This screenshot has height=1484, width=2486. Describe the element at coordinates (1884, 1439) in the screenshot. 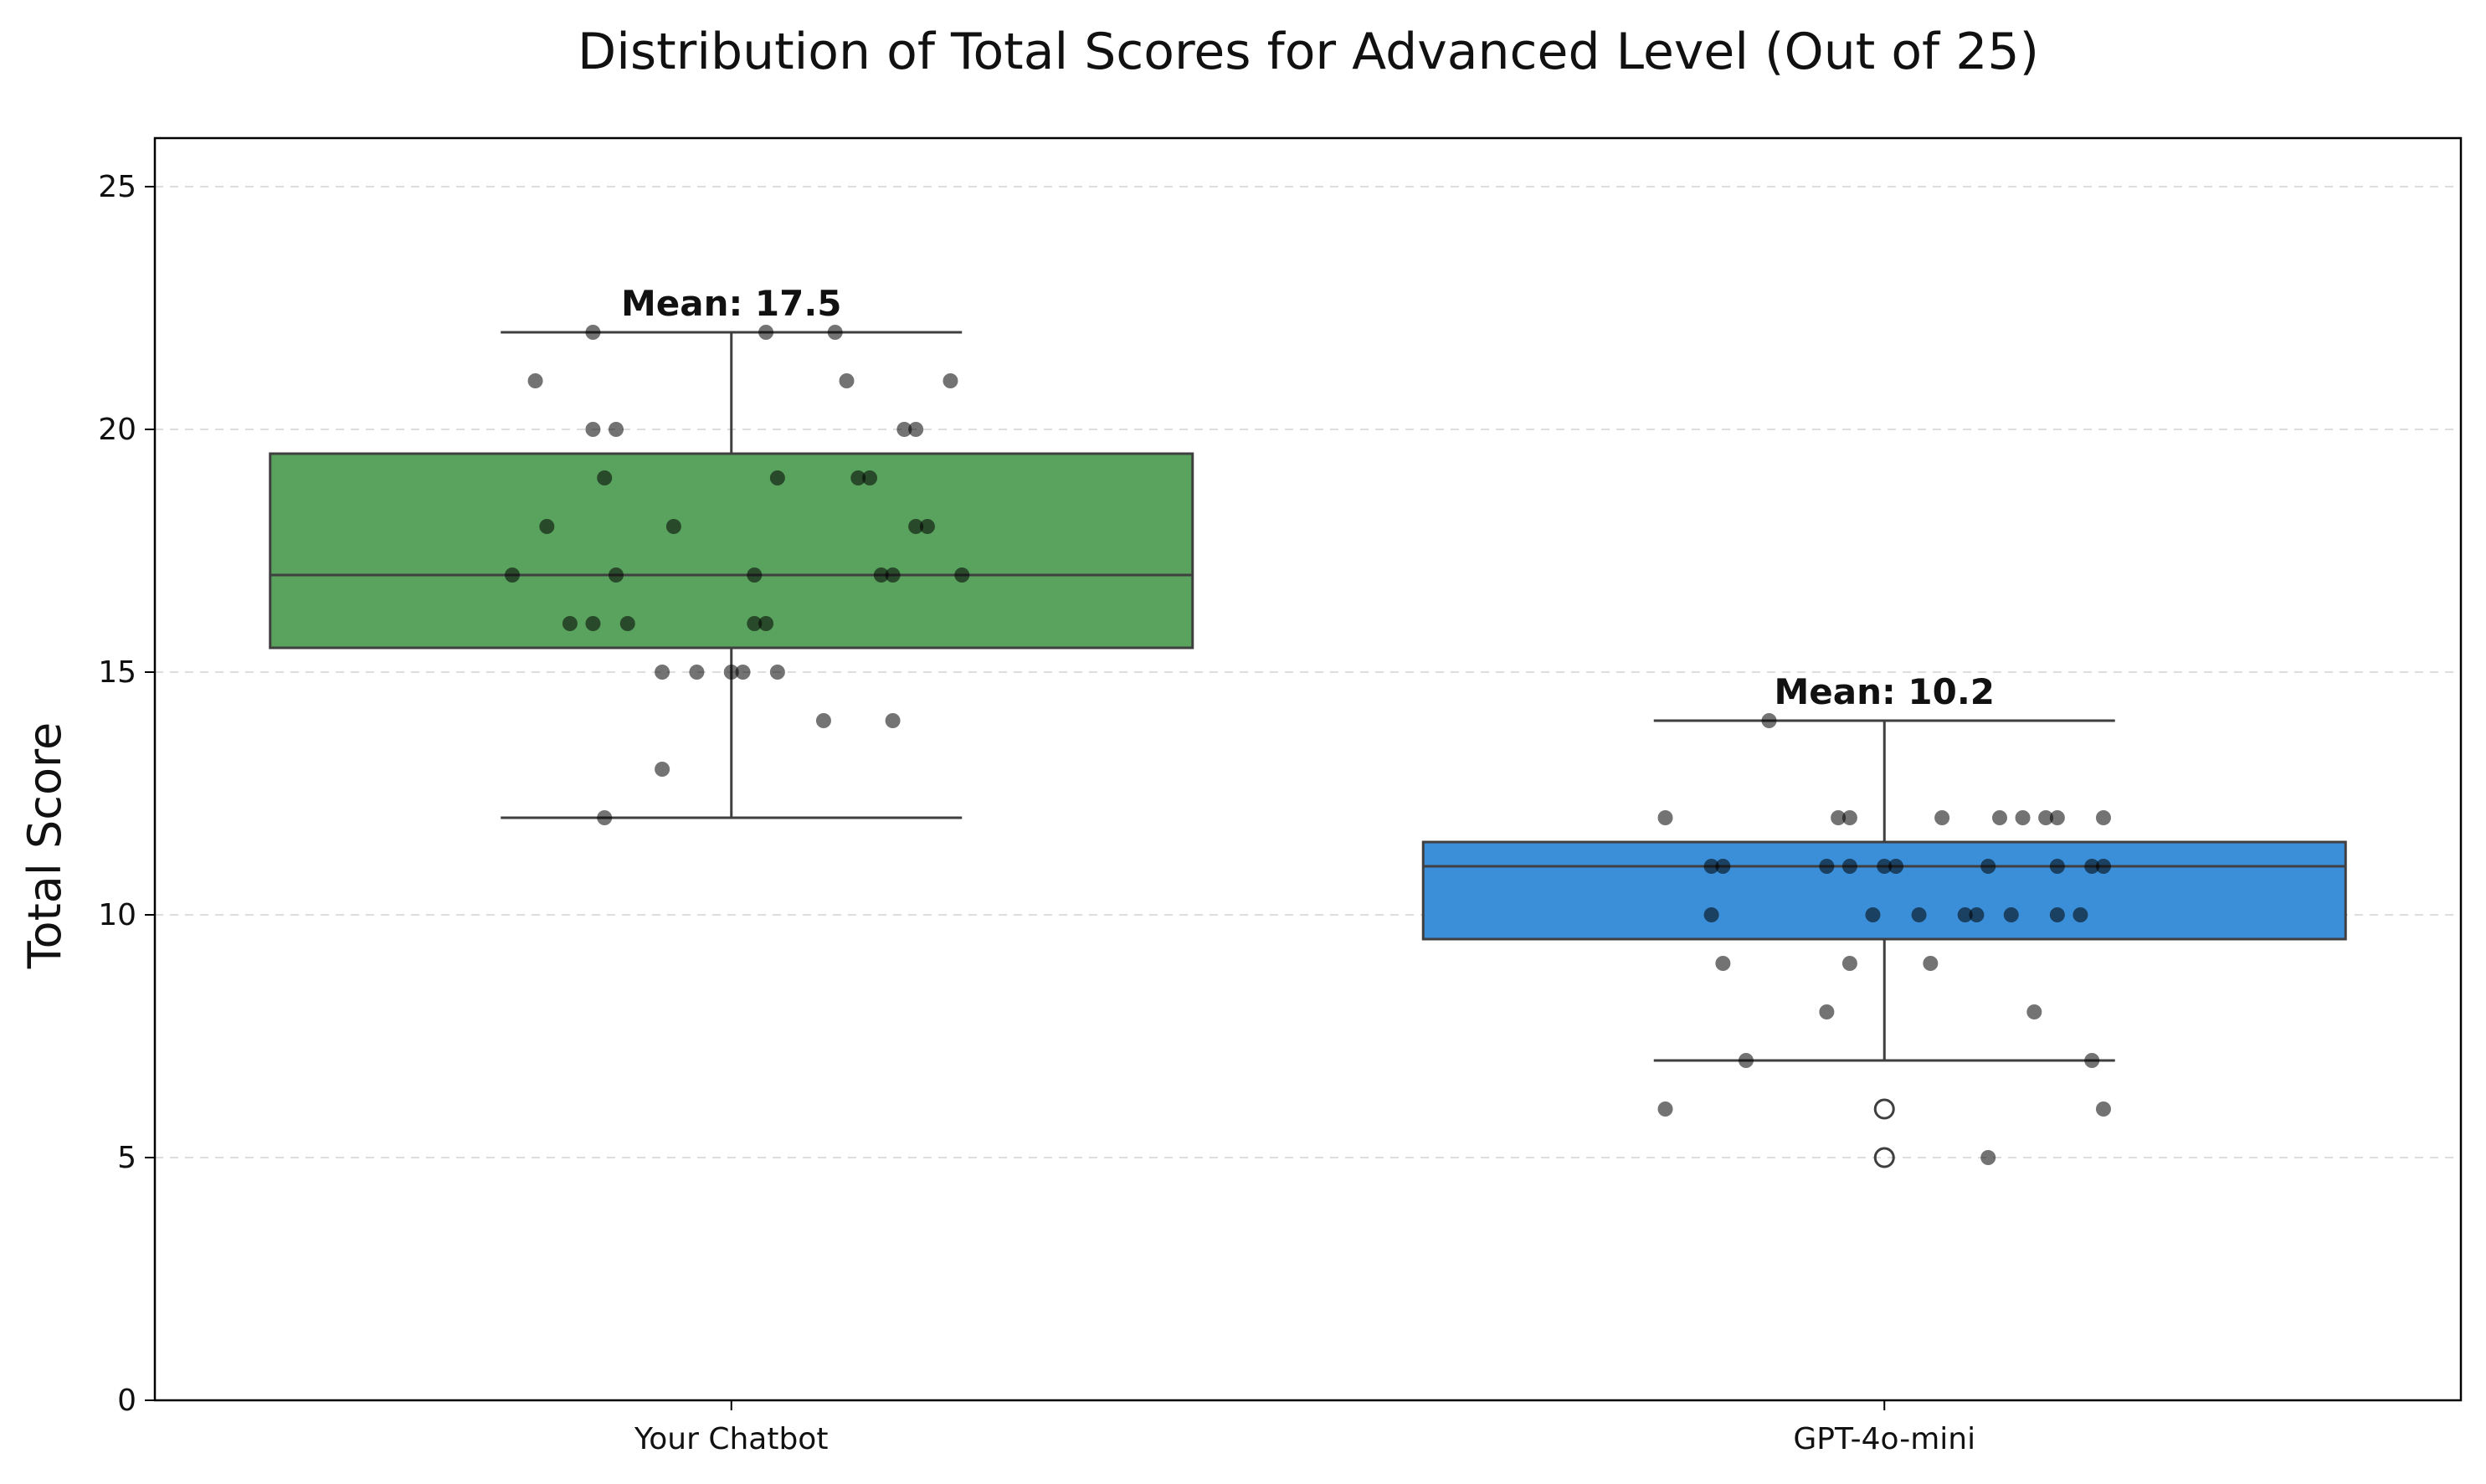

I see `x-tick-label: GPT-4o-mini` at that location.